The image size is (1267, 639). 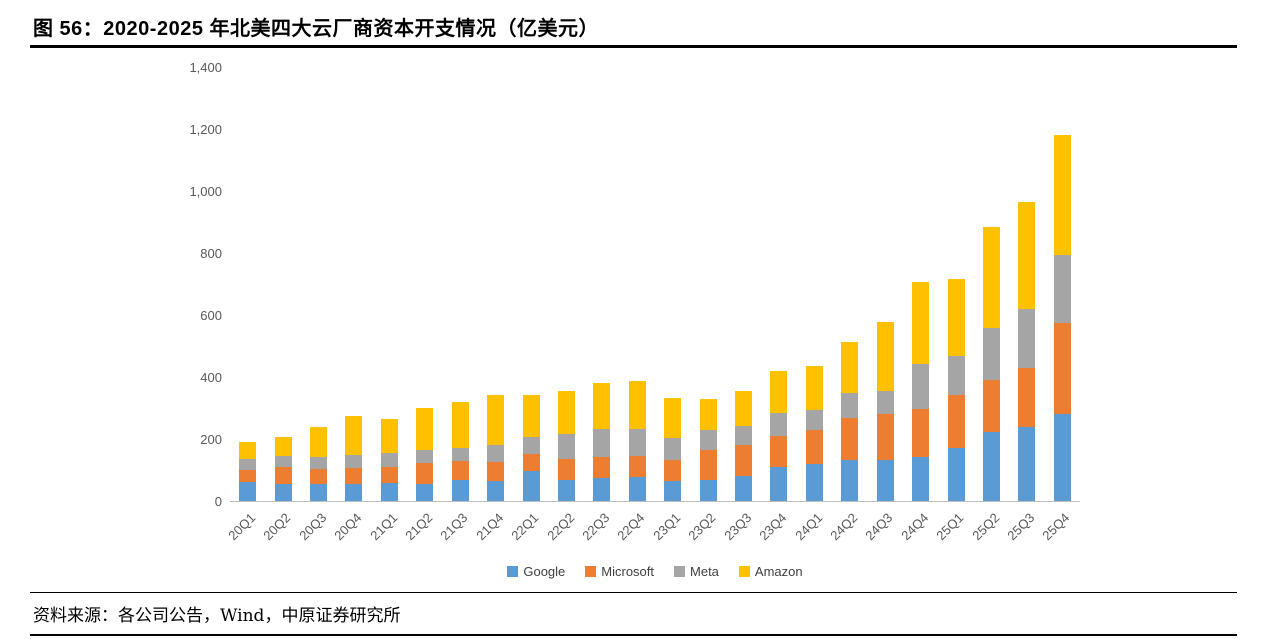 I want to click on stacked-bar-22Q3, so click(x=602, y=441).